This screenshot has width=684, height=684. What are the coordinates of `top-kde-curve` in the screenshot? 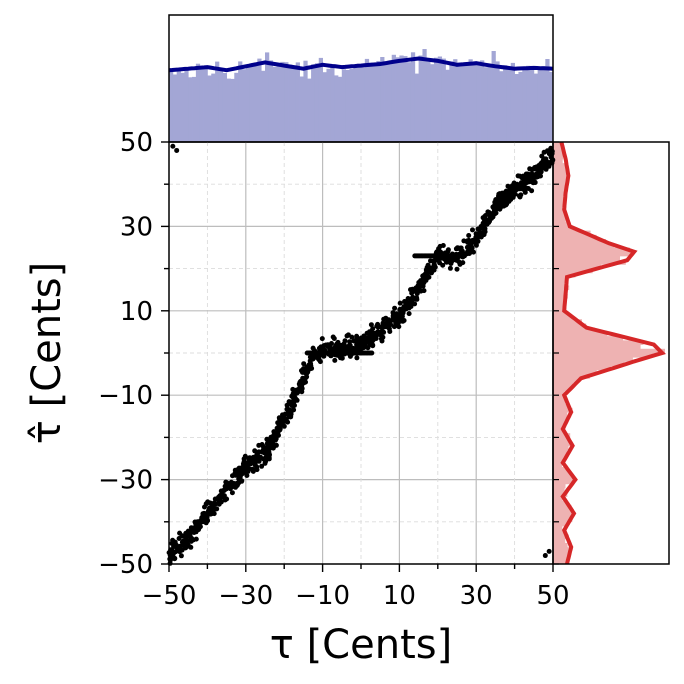 It's located at (361, 64).